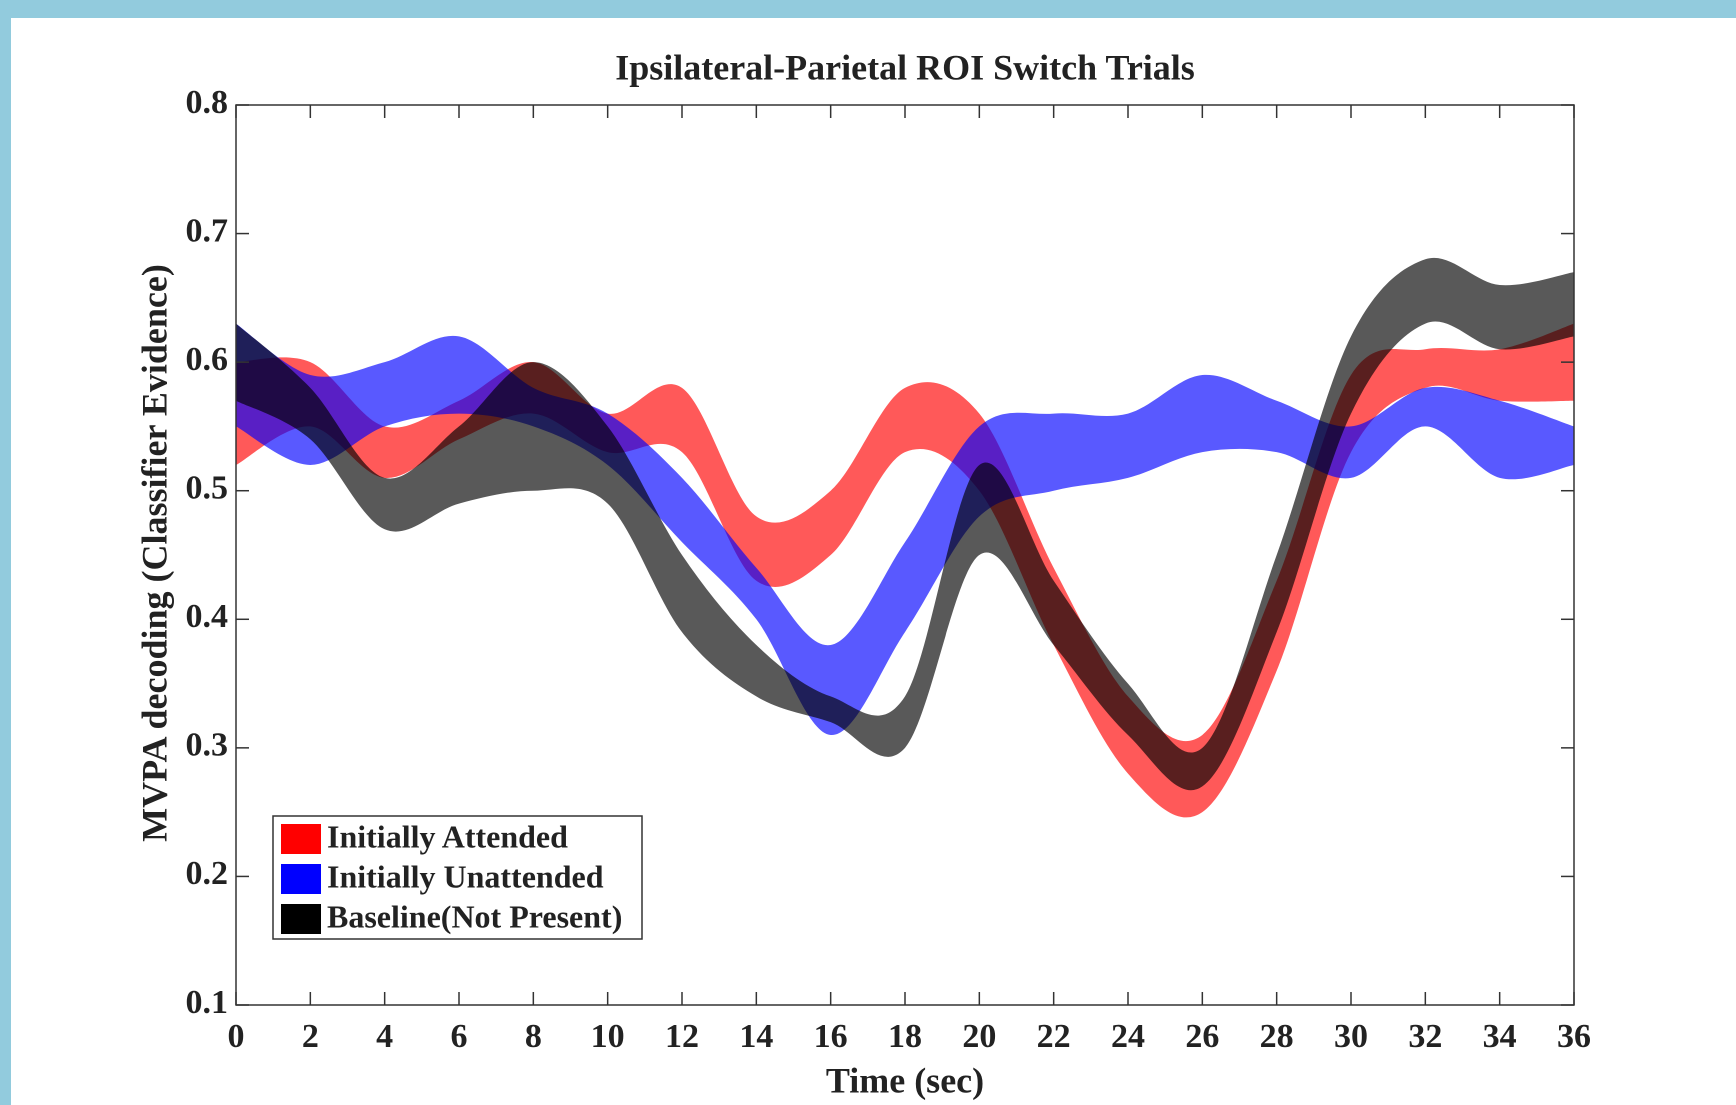 The image size is (1736, 1105). Describe the element at coordinates (1351, 1036) in the screenshot. I see `x-tick-label: 30` at that location.